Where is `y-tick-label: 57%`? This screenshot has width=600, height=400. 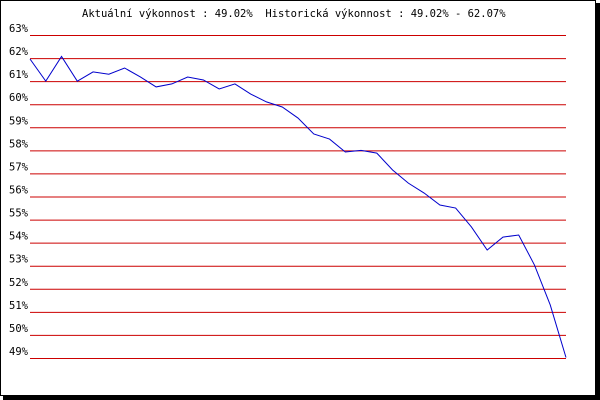 y-tick-label: 57% is located at coordinates (19, 167).